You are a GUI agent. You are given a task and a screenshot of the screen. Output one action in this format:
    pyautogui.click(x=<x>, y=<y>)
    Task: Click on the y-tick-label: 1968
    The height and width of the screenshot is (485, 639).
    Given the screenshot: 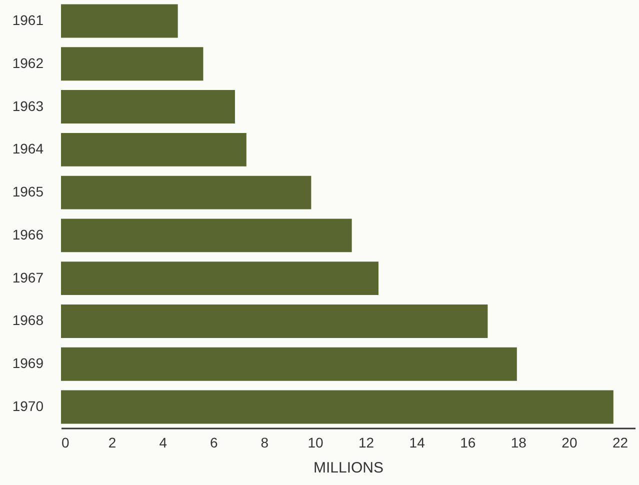 What is the action you would take?
    pyautogui.click(x=28, y=320)
    